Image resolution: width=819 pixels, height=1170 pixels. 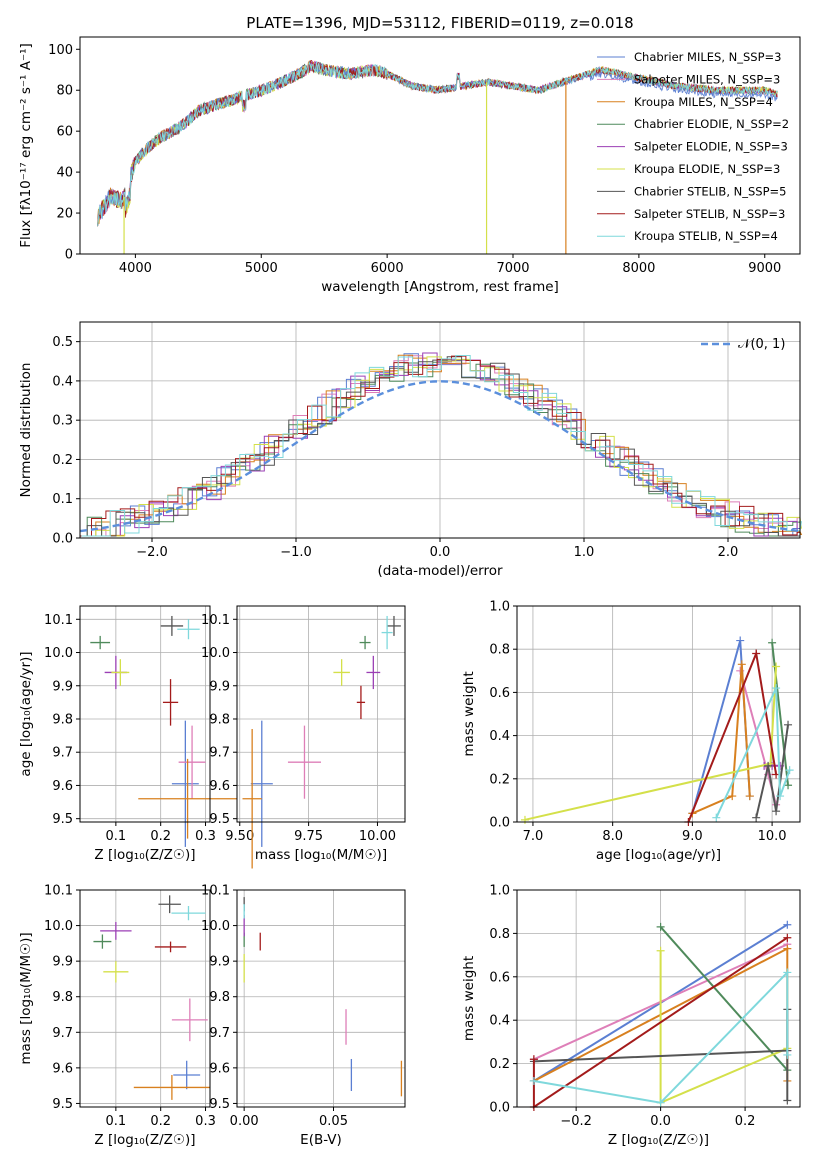 I want to click on y-axis-label: Normed distribution, so click(x=26, y=430).